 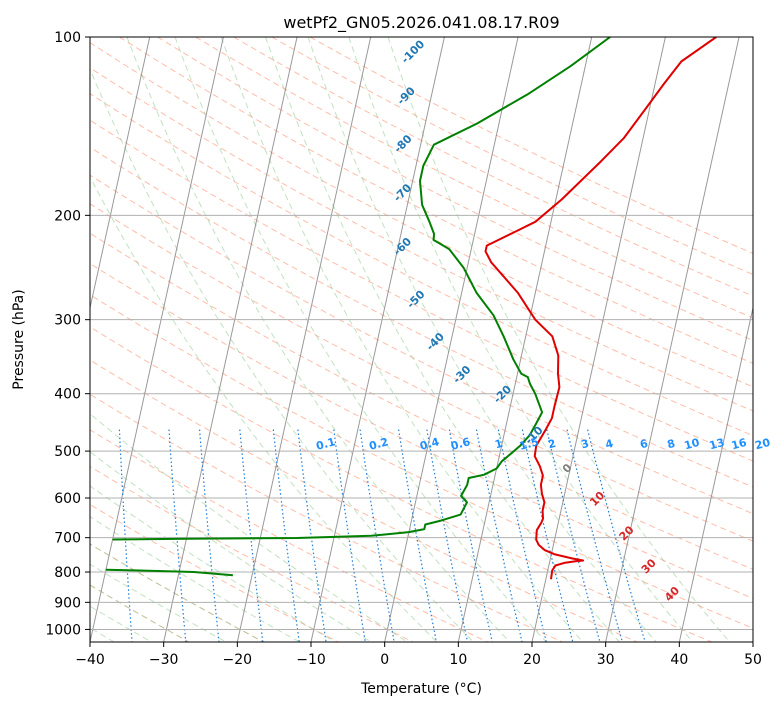 What do you see at coordinates (672, 594) in the screenshot?
I see `dry-line-label: 40` at bounding box center [672, 594].